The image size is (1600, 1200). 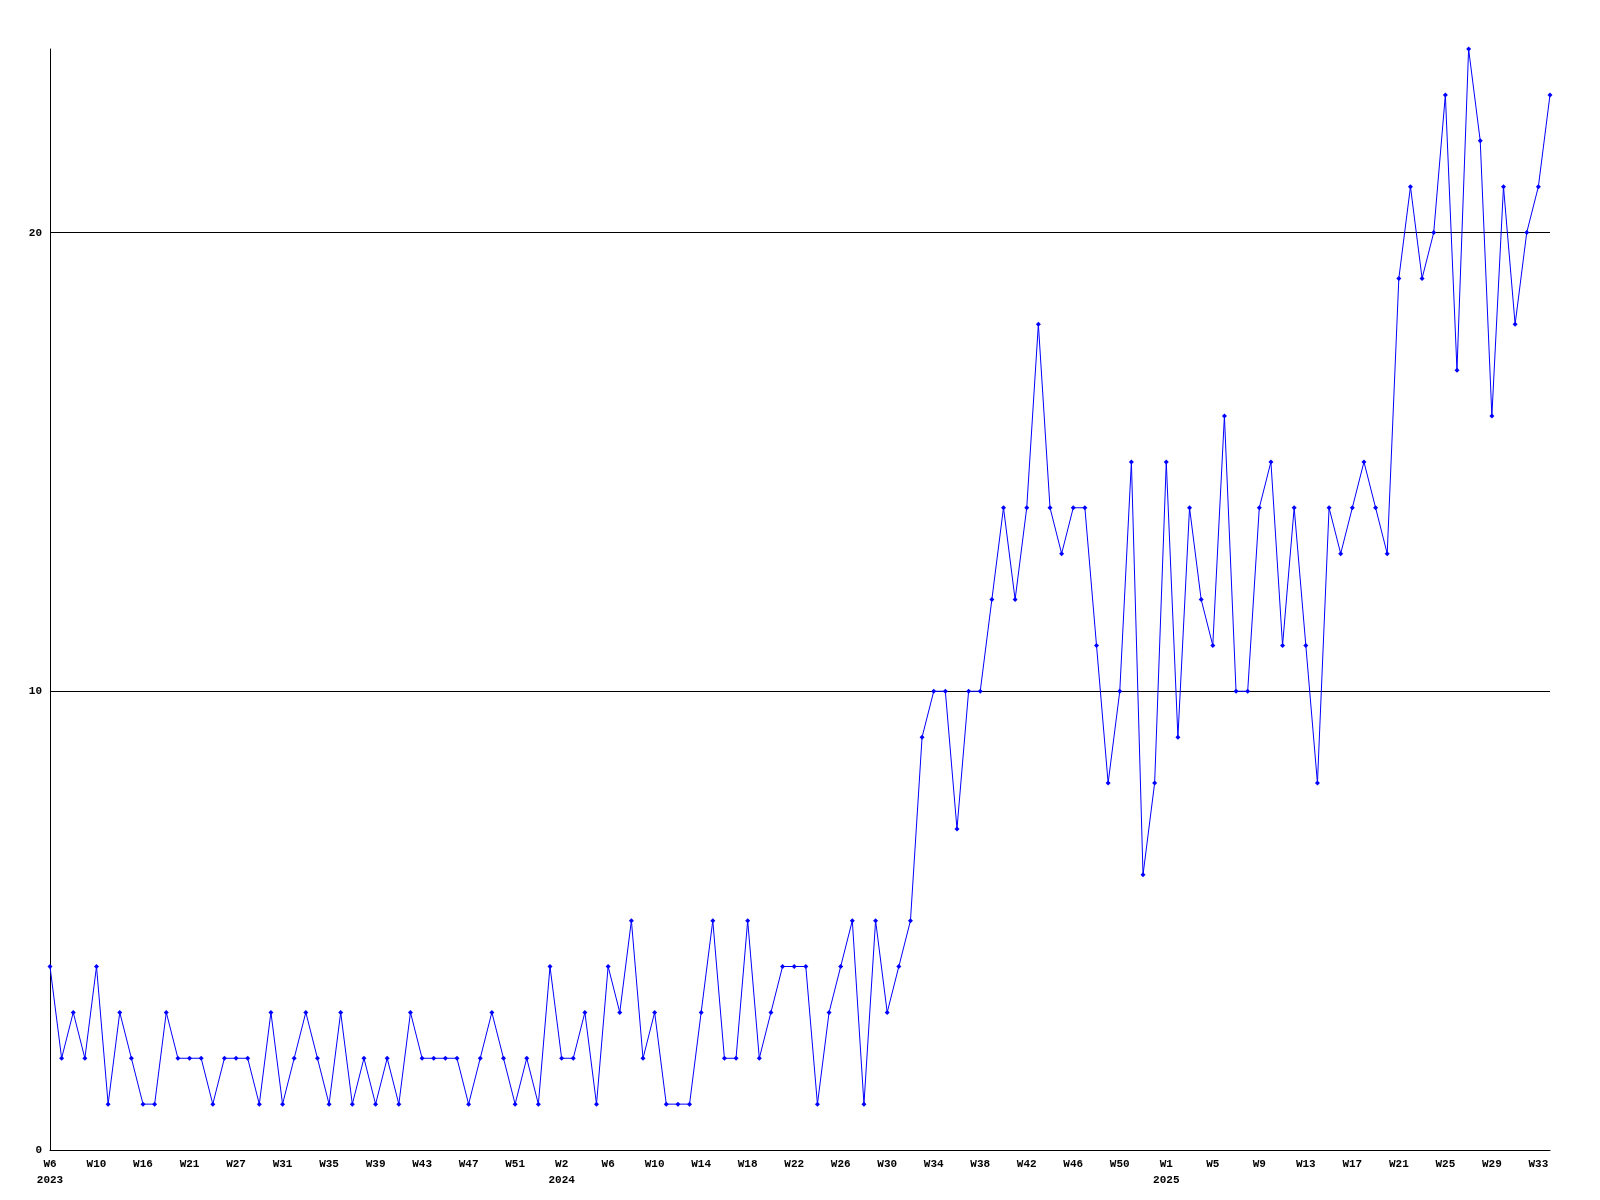 I want to click on y-tick-label: 0, so click(x=38, y=1150).